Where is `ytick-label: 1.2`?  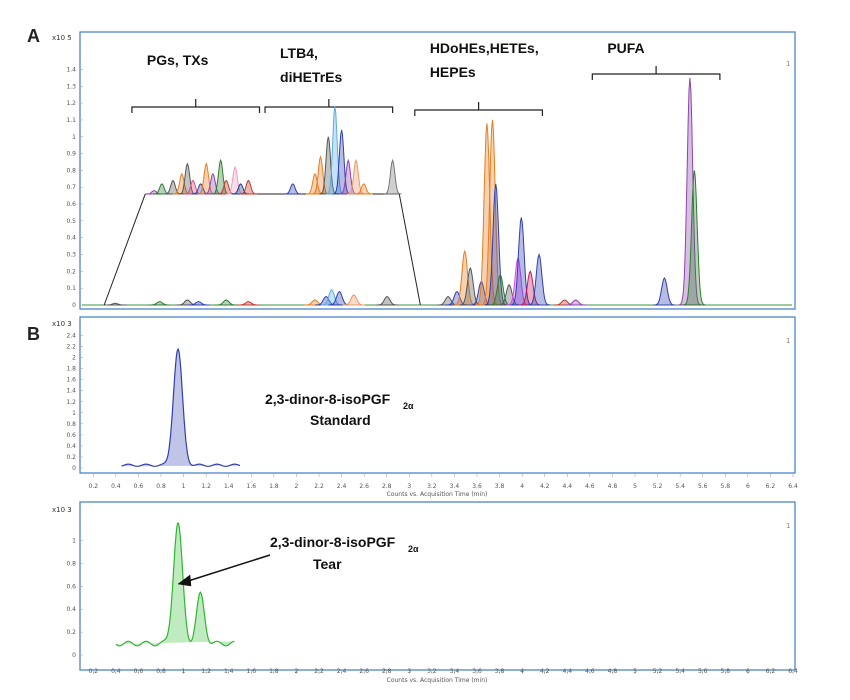
ytick-label: 1.2 is located at coordinates (71, 402).